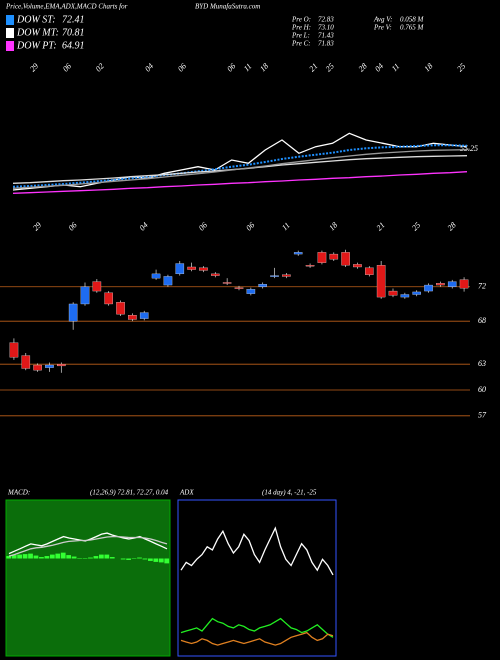  Describe the element at coordinates (301, 44) in the screenshot. I see `stat-label: Pre C:` at that location.